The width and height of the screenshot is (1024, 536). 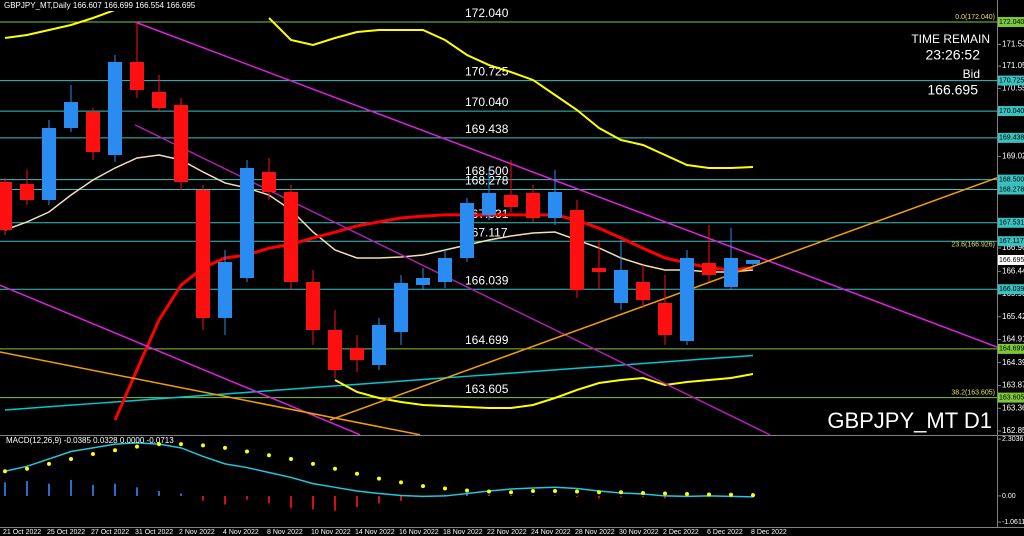 What do you see at coordinates (197, 532) in the screenshot?
I see `x-tick-label: 2 Nov 2022` at bounding box center [197, 532].